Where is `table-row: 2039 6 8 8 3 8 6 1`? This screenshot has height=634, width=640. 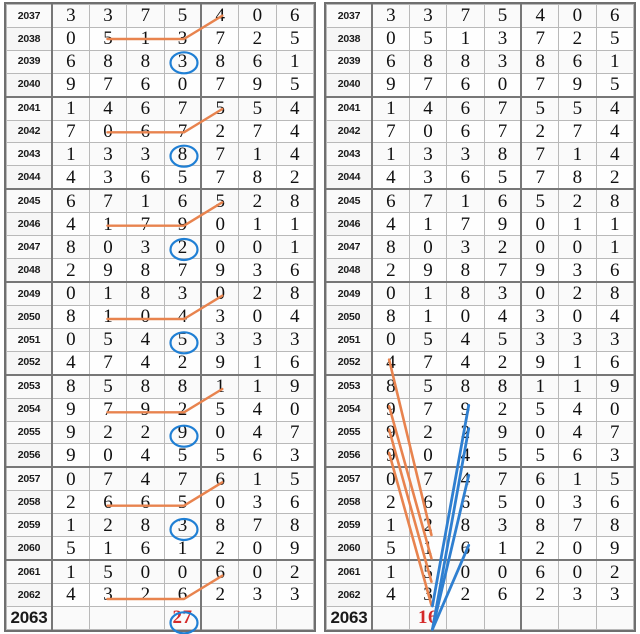
table-row: 2039 6 8 8 3 8 6 1 is located at coordinates (160, 61).